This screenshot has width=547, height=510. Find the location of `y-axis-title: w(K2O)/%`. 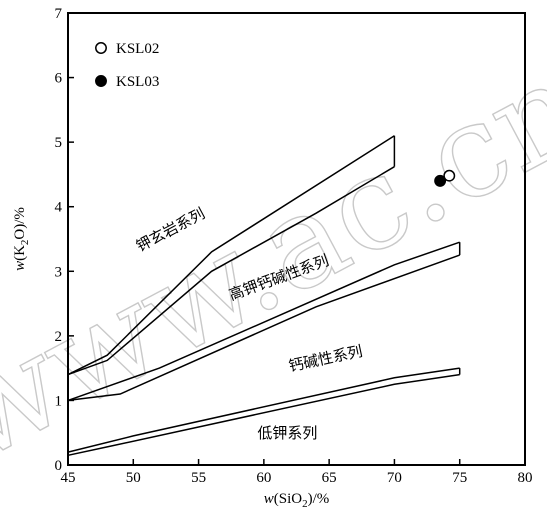

y-axis-title: w(K2O)/% is located at coordinates (21, 239).